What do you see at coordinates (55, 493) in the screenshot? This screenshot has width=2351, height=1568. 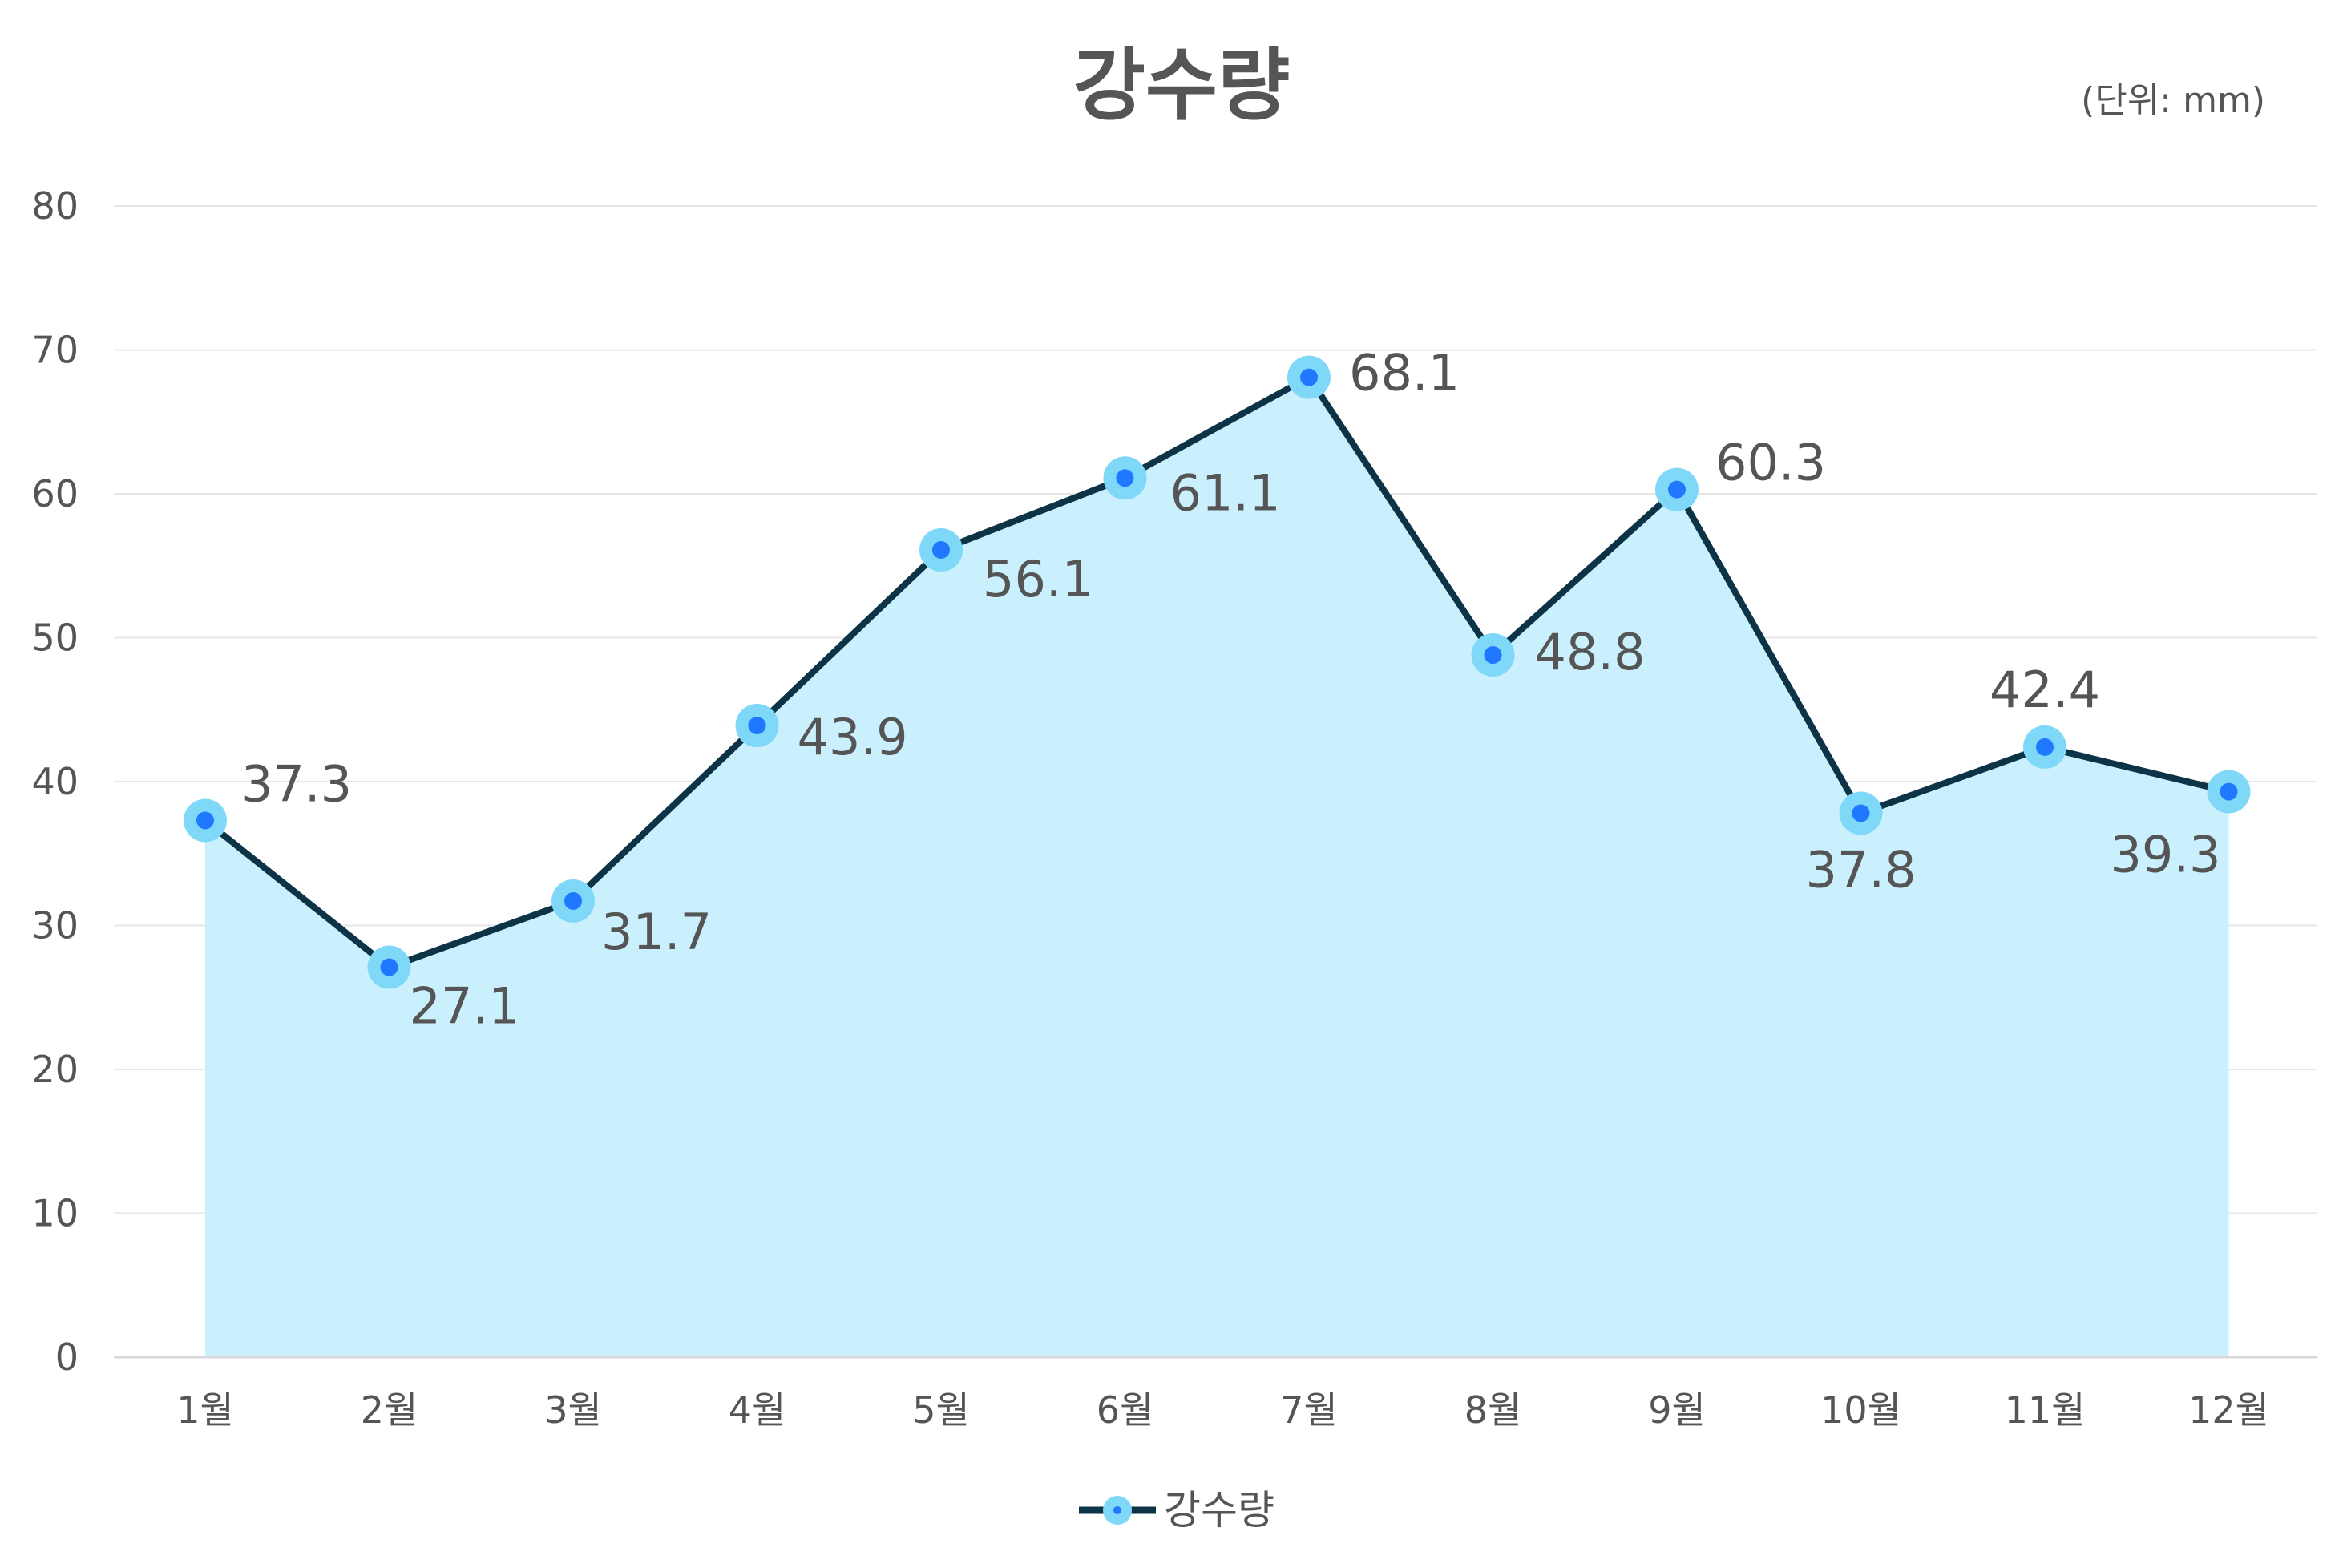 I see `y-tick-label: 60` at bounding box center [55, 493].